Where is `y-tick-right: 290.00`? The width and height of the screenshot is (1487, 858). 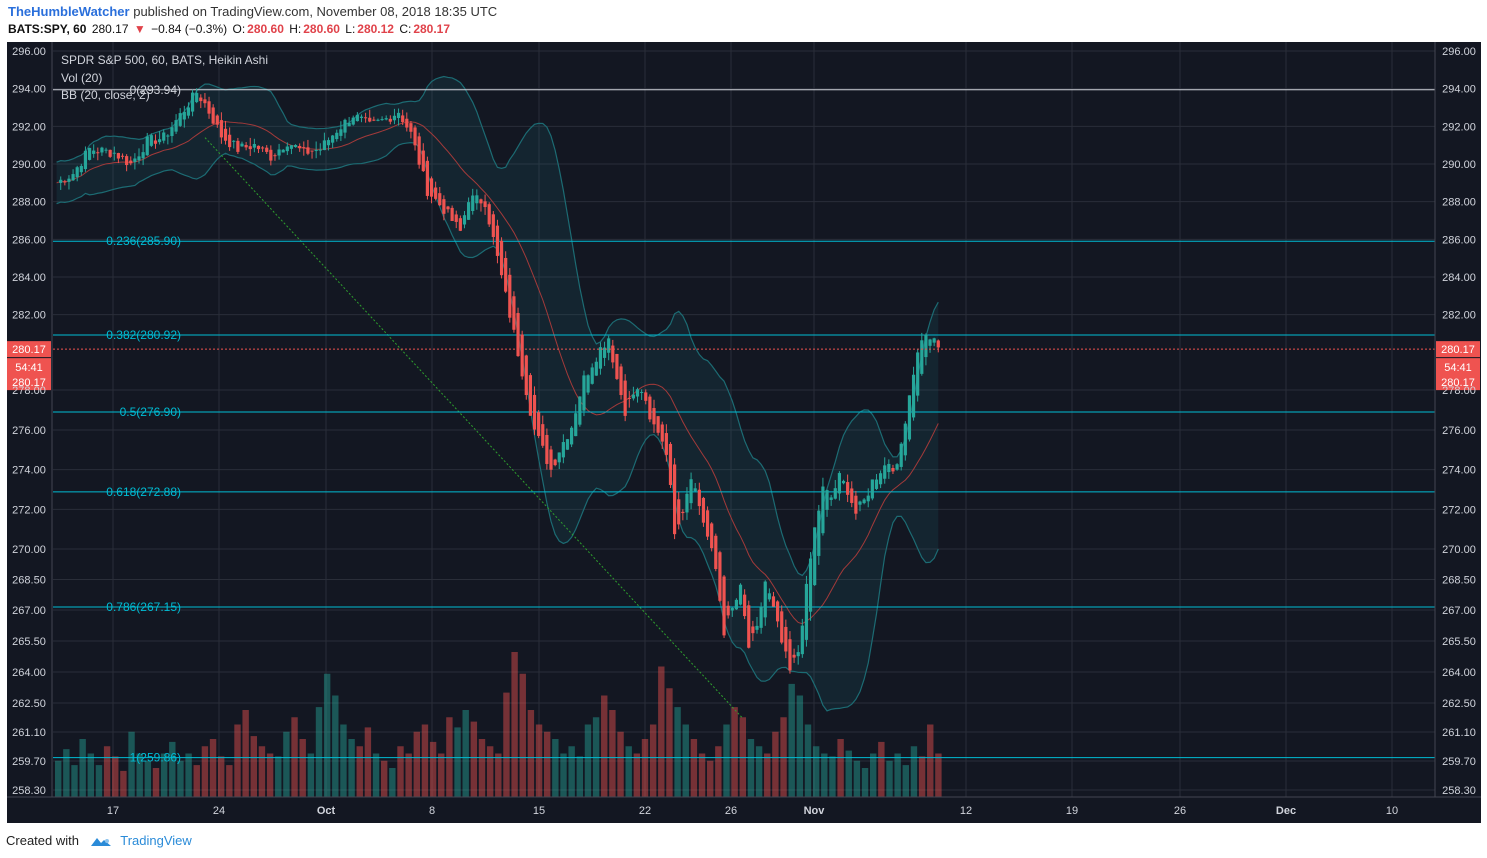
y-tick-right: 290.00 is located at coordinates (1459, 165).